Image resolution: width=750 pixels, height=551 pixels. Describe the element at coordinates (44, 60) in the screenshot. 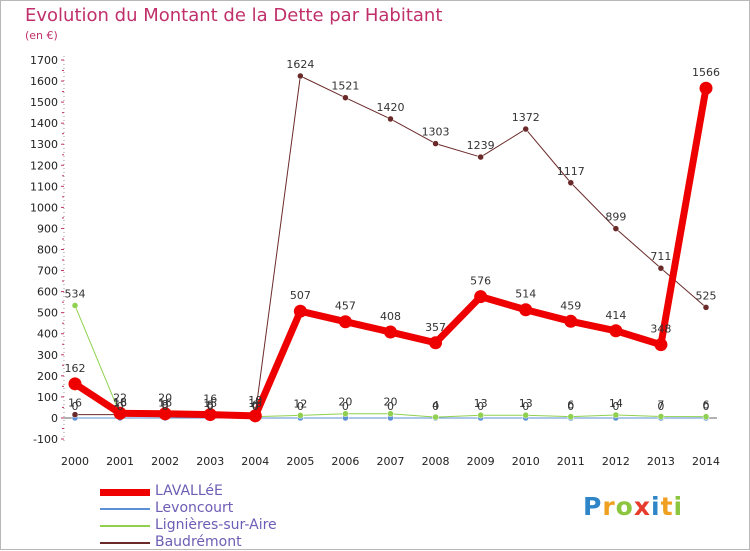

I see `y-tick-label: 1700` at that location.